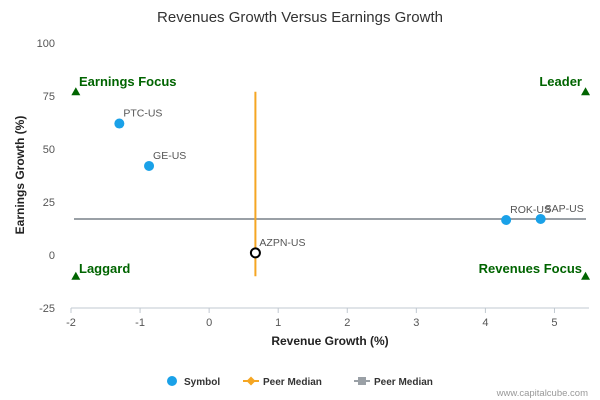 The width and height of the screenshot is (600, 400). I want to click on x-tick-label: 3, so click(416, 323).